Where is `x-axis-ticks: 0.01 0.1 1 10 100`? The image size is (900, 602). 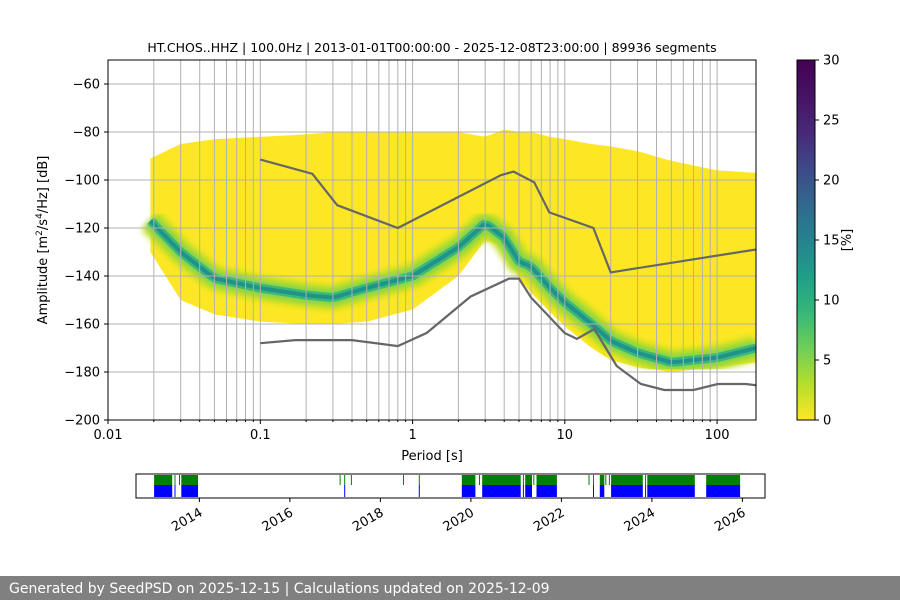
x-axis-ticks: 0.01 0.1 1 10 100 is located at coordinates (412, 431).